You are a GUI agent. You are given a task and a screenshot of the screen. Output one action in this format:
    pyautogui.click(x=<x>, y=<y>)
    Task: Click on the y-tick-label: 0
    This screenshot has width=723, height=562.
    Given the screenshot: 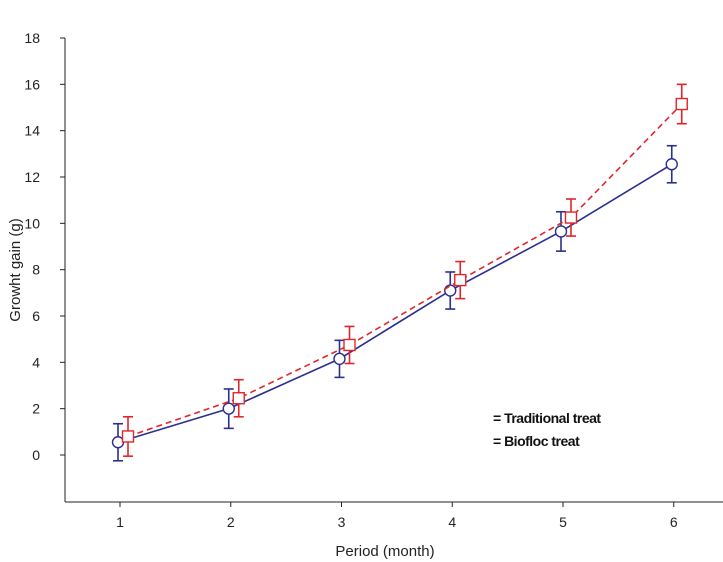 What is the action you would take?
    pyautogui.click(x=36, y=455)
    